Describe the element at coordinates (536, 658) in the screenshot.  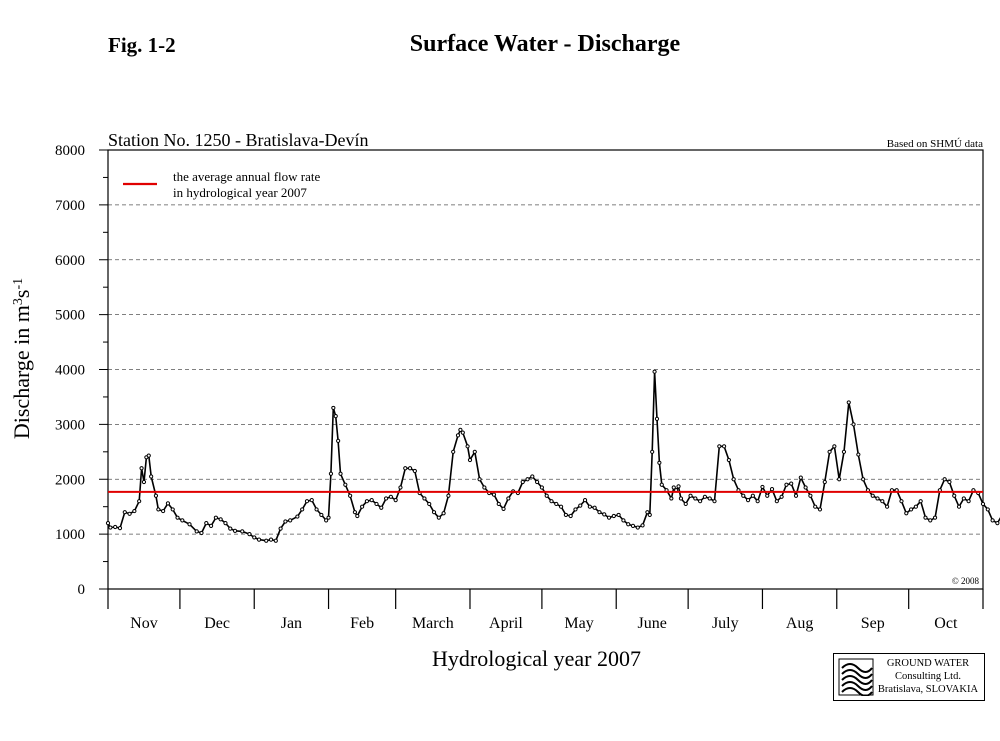
I see `x-axis-label: Hydrological year 2007` at that location.